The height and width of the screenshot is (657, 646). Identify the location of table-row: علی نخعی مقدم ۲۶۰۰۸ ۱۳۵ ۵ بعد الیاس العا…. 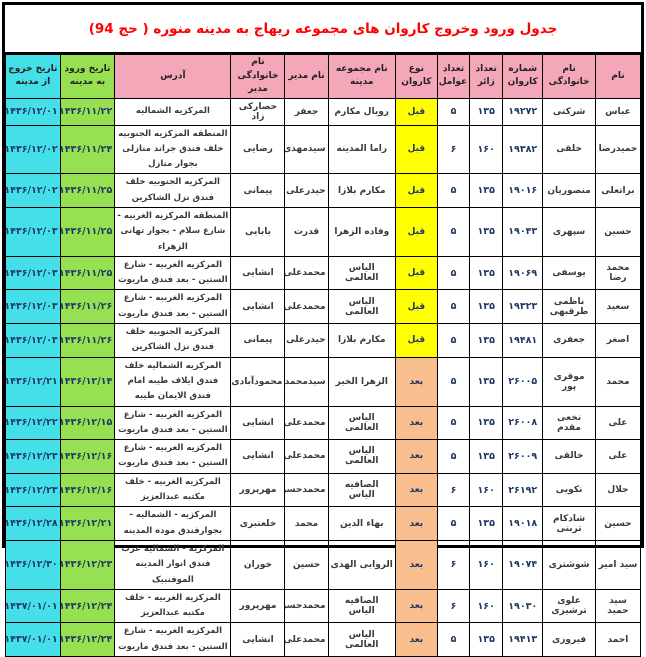
(323, 423).